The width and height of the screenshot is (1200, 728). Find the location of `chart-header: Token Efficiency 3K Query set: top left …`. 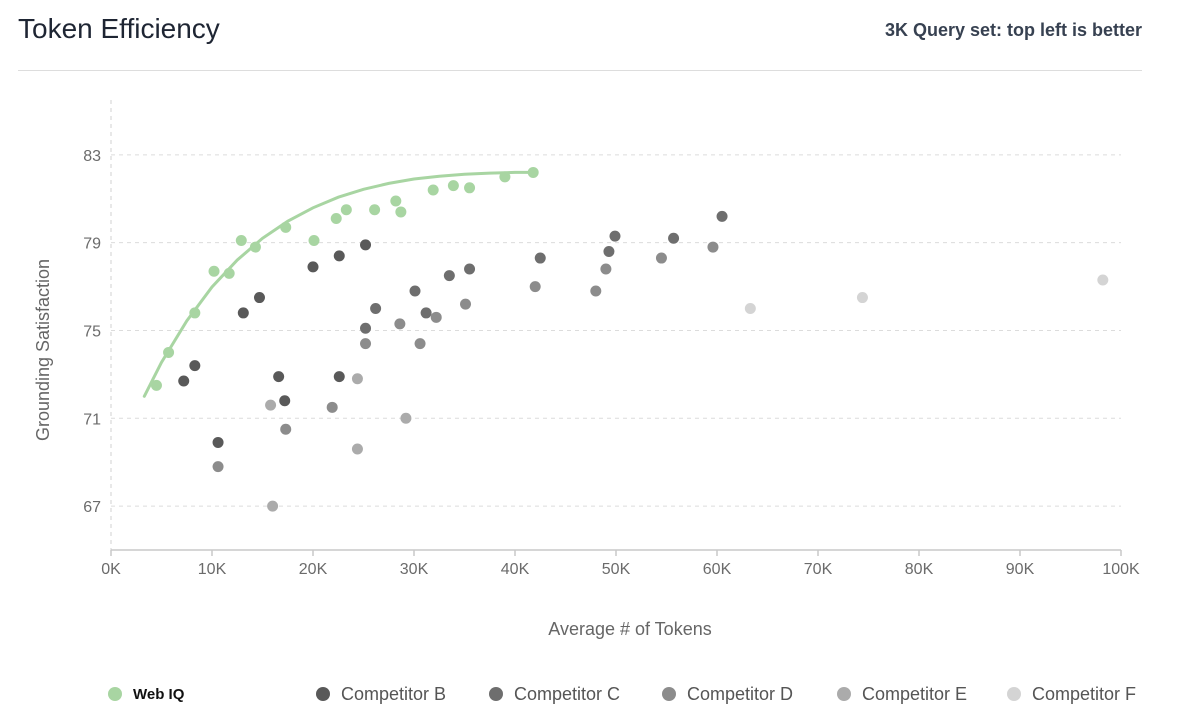

chart-header: Token Efficiency 3K Query set: top left … is located at coordinates (580, 35).